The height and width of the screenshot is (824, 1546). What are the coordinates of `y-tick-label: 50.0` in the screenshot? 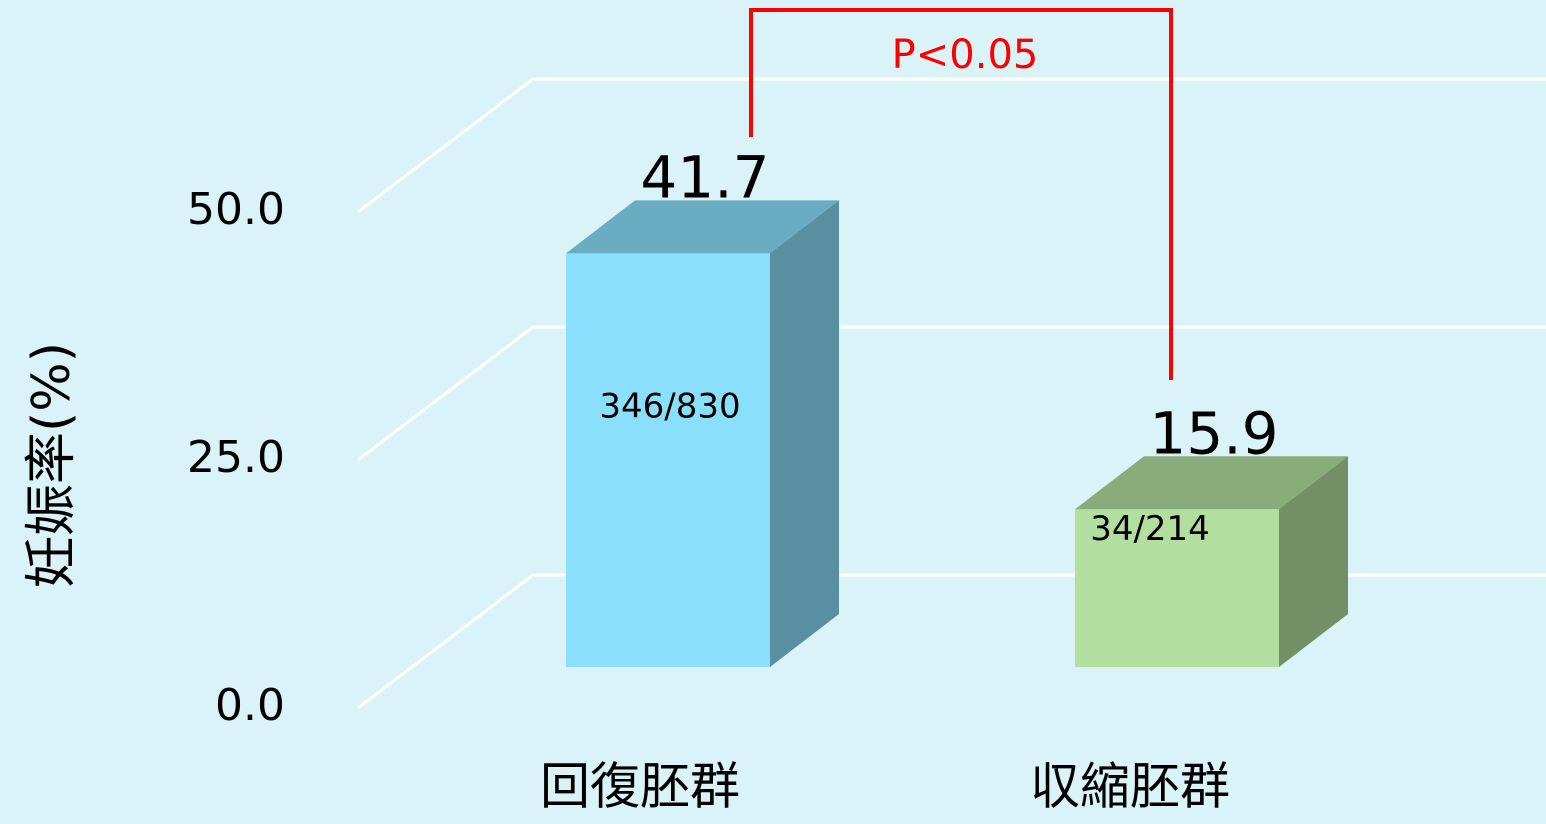 It's located at (236, 209).